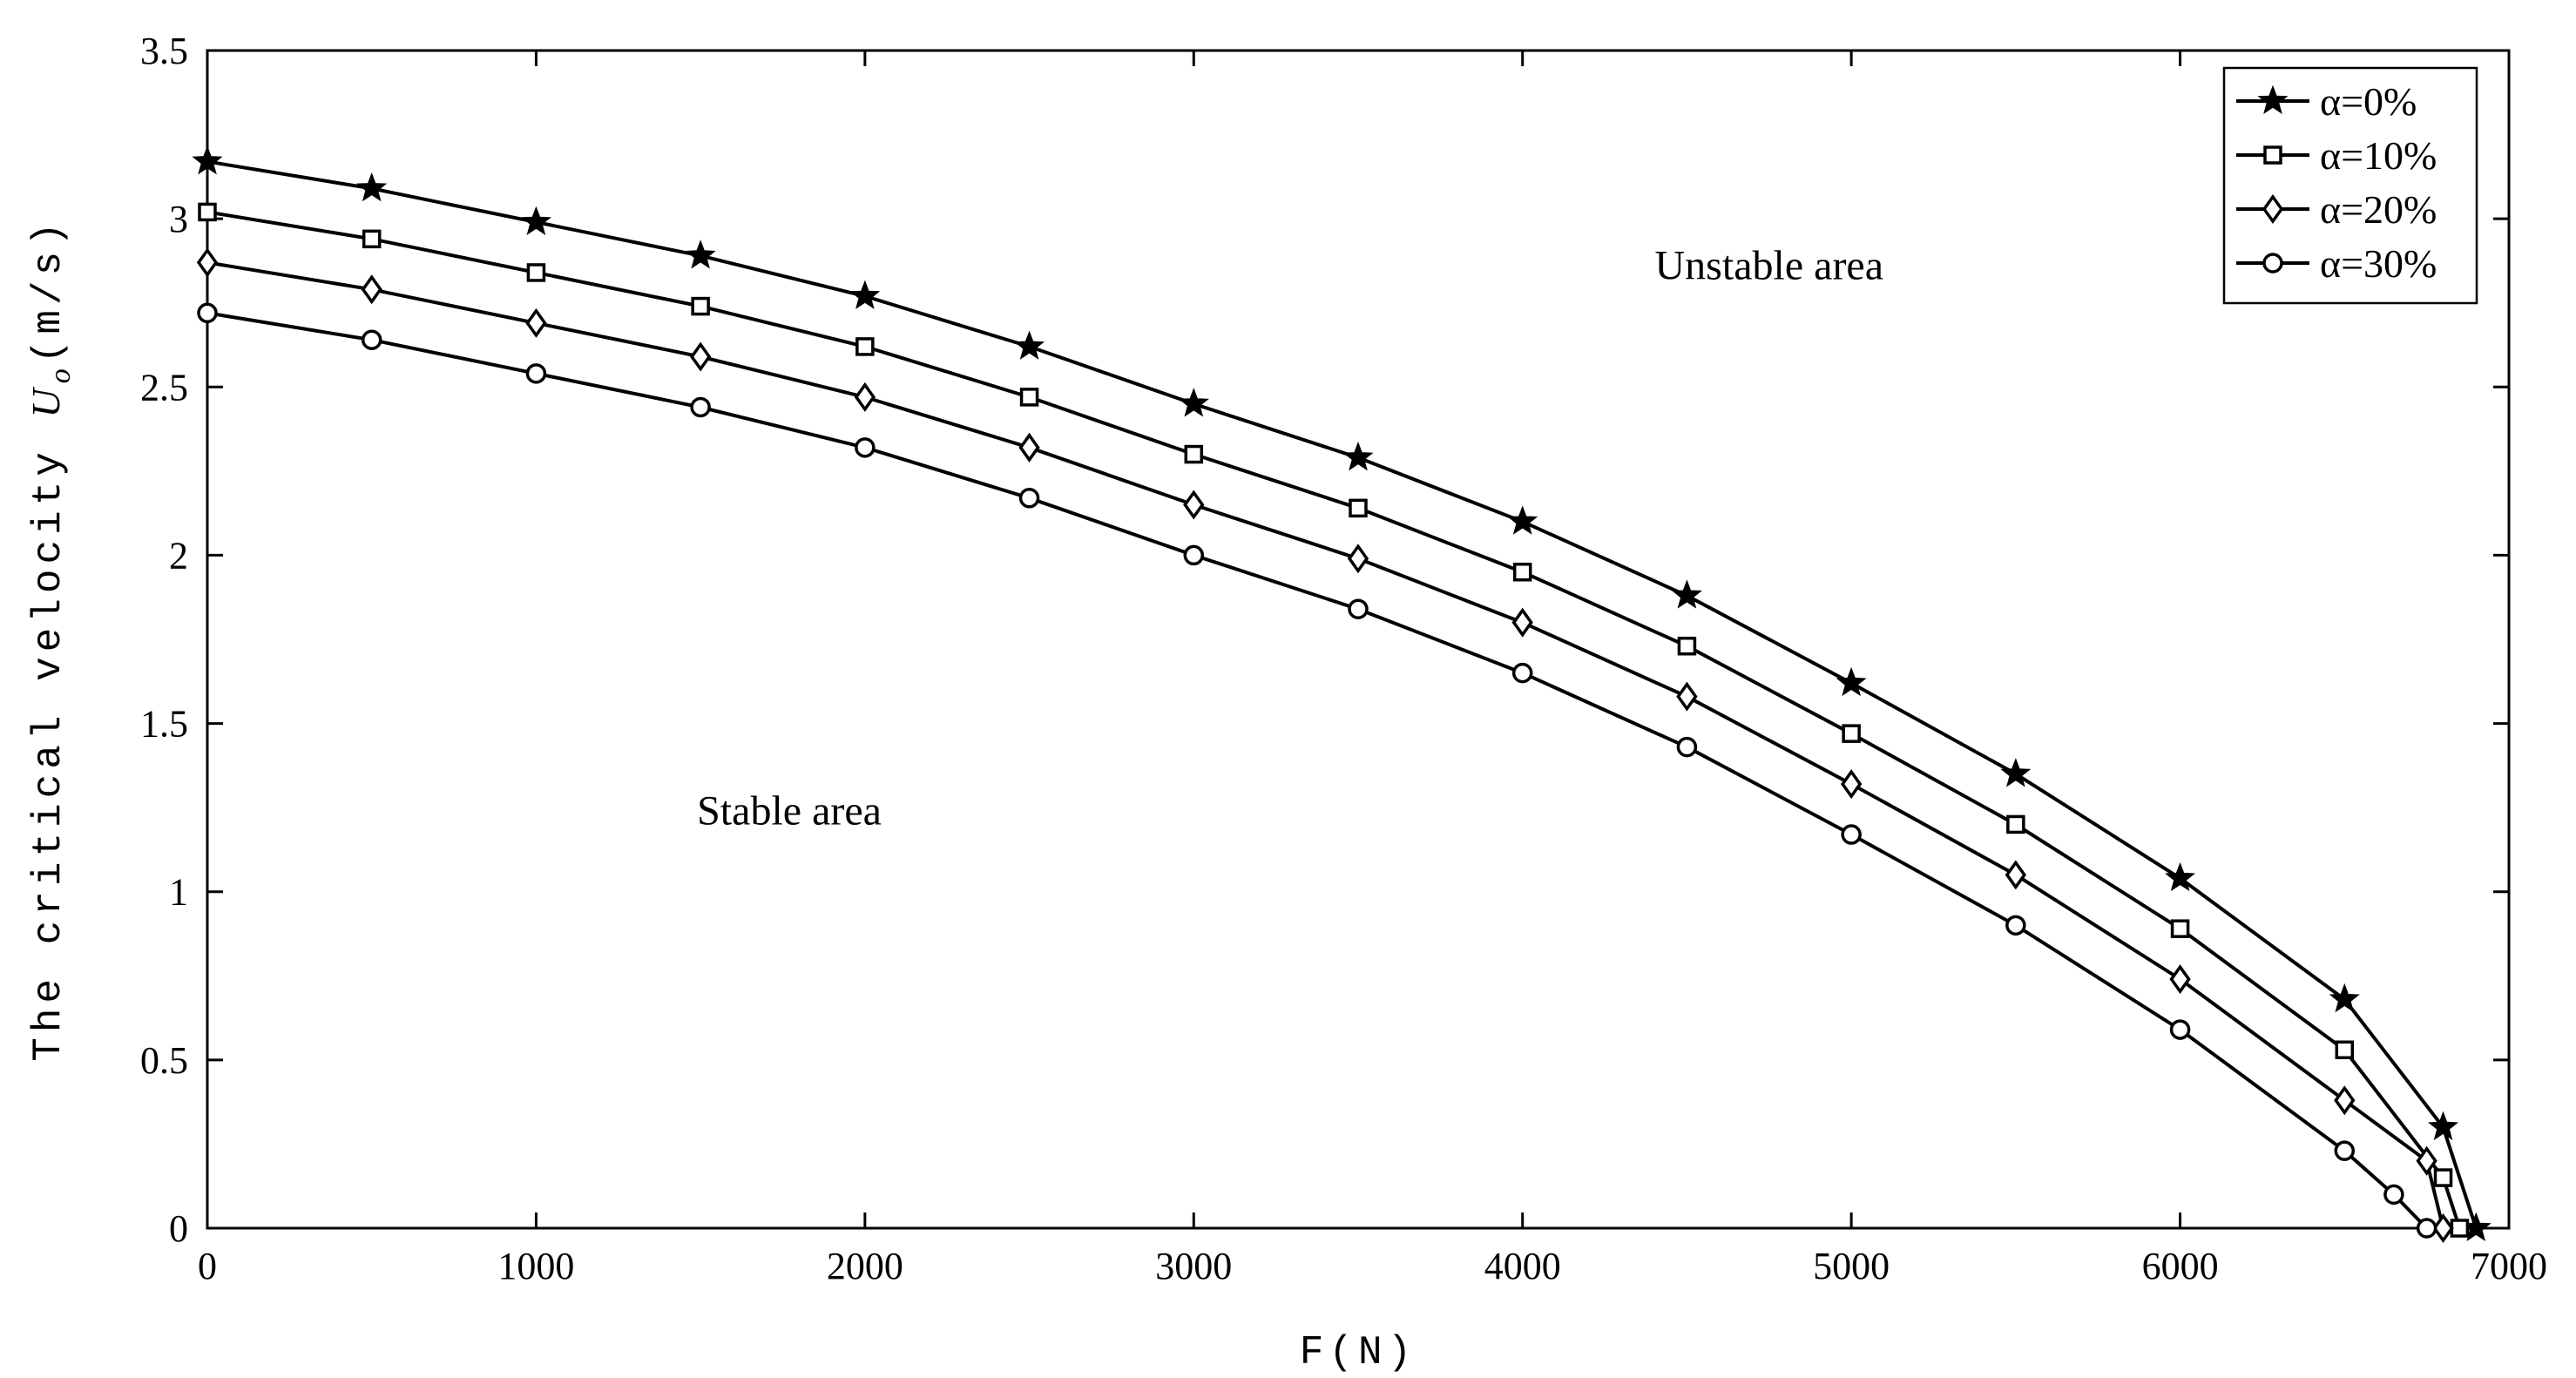 This screenshot has height=1378, width=2576. Describe the element at coordinates (535, 1266) in the screenshot. I see `x-tick-label: 1000` at that location.